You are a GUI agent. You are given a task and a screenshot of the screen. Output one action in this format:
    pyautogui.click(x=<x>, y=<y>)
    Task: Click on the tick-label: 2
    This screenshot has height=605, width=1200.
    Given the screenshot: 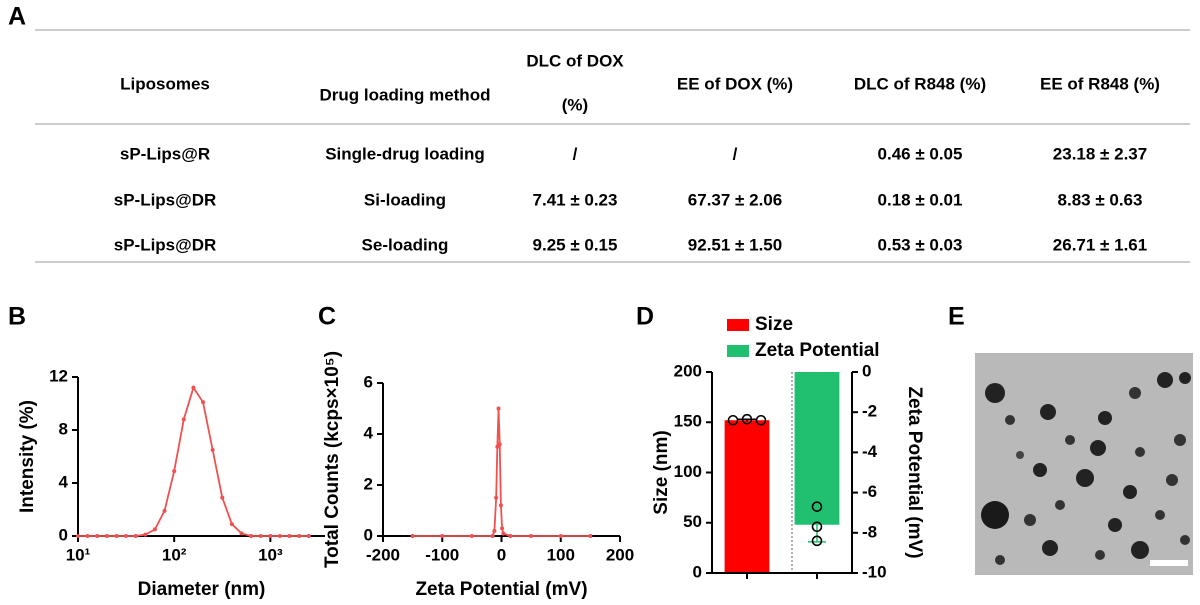 What is the action you would take?
    pyautogui.click(x=368, y=483)
    